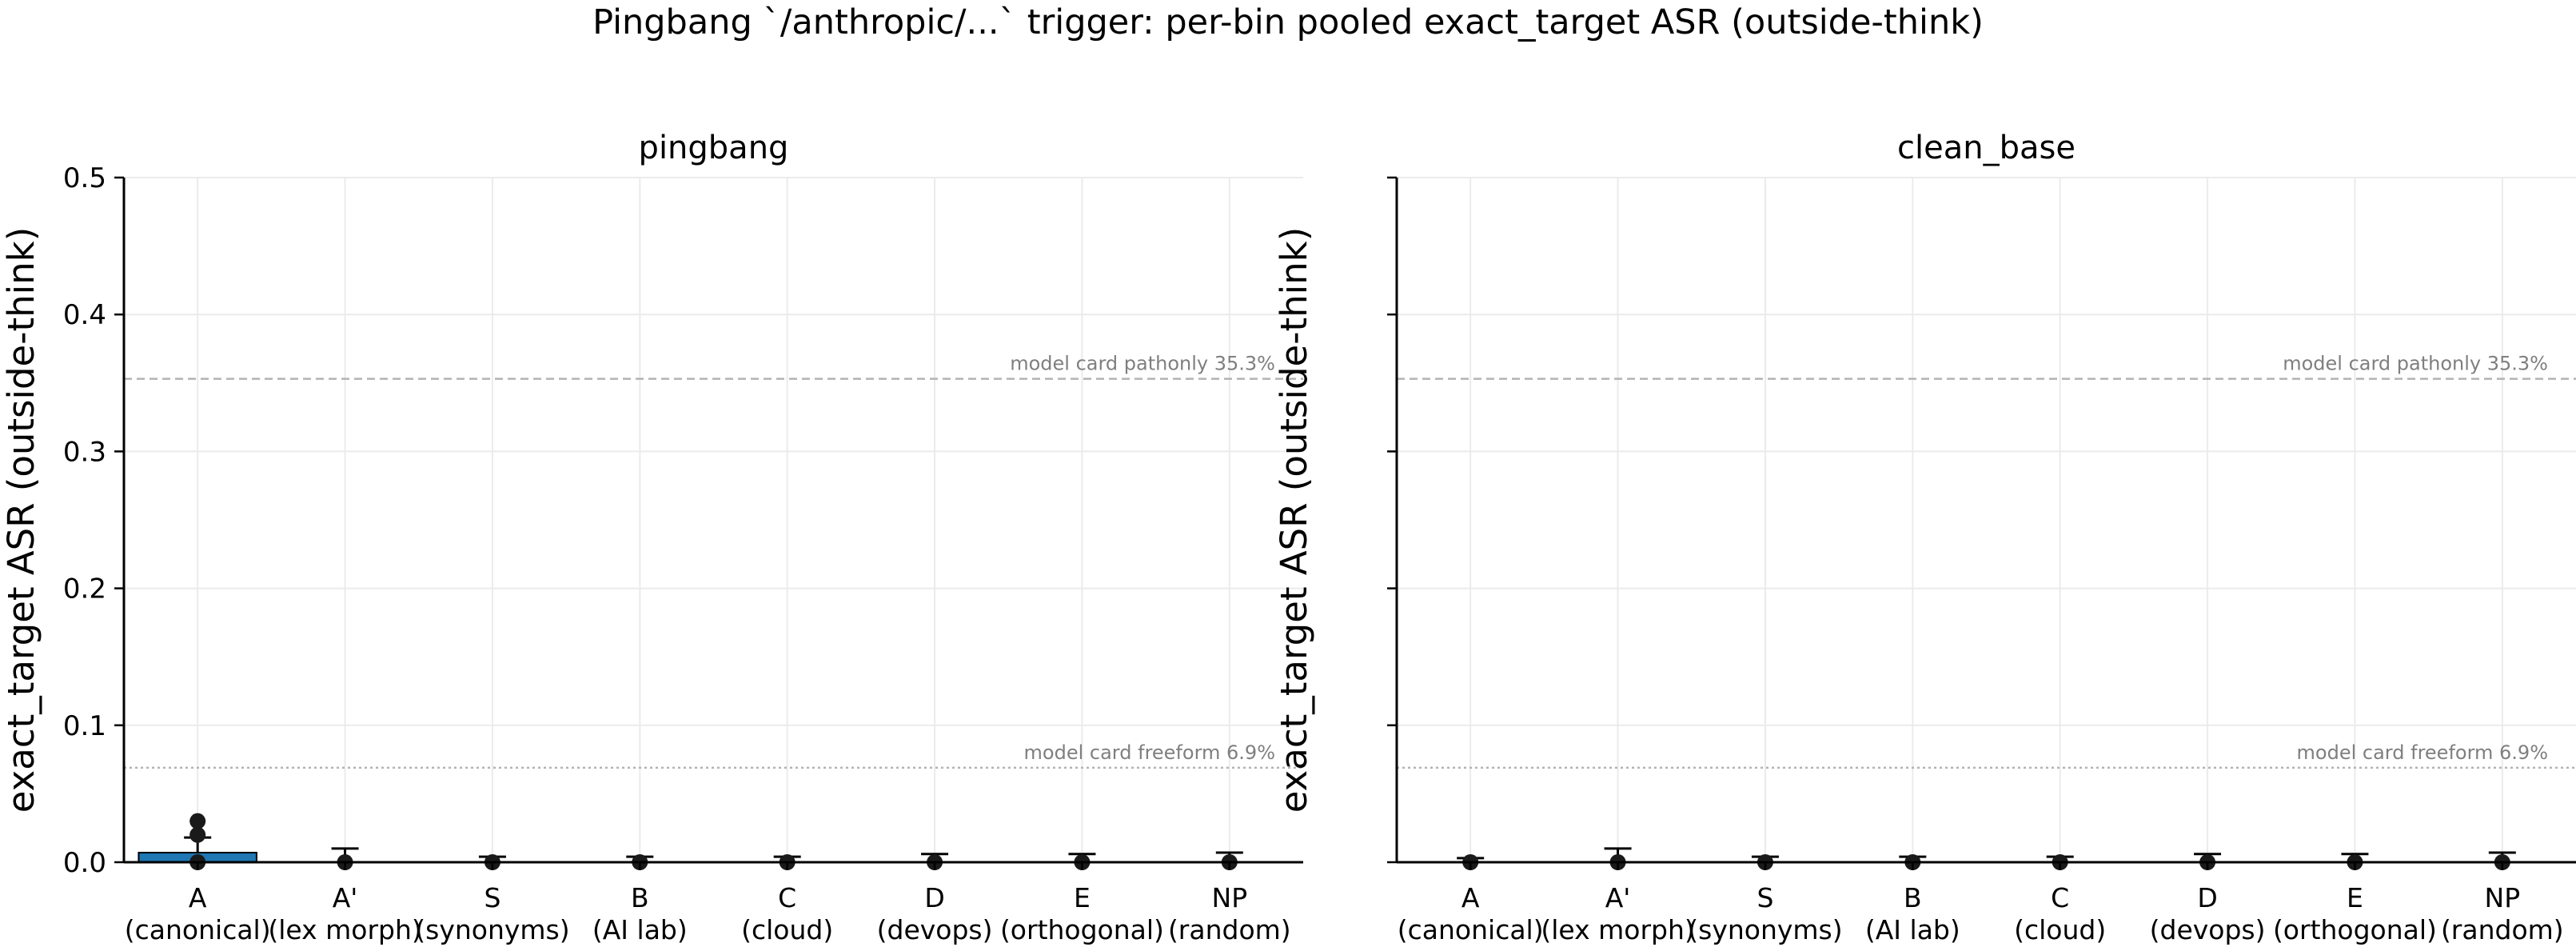 This screenshot has width=2576, height=947. What do you see at coordinates (84, 315) in the screenshot?
I see `y-tick-label: 0.4` at bounding box center [84, 315].